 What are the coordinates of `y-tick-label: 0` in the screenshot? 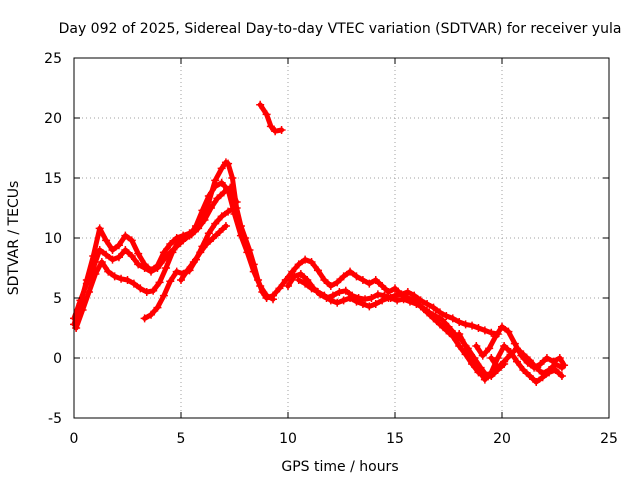 It's located at (57, 359).